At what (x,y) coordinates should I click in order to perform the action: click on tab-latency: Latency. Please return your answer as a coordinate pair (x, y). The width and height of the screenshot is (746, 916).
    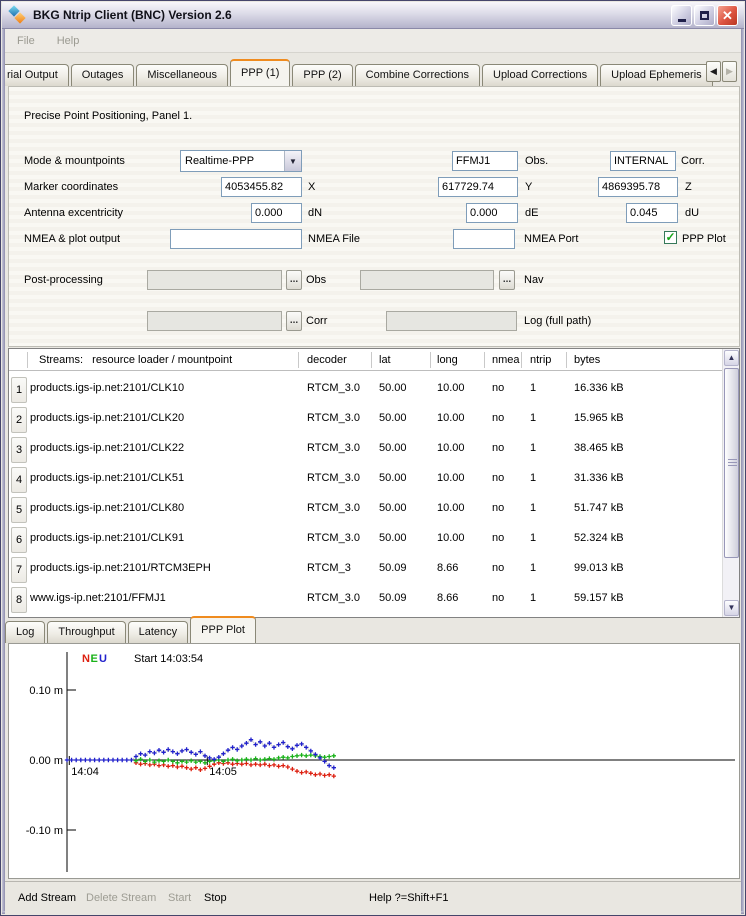
    Looking at the image, I should click on (158, 632).